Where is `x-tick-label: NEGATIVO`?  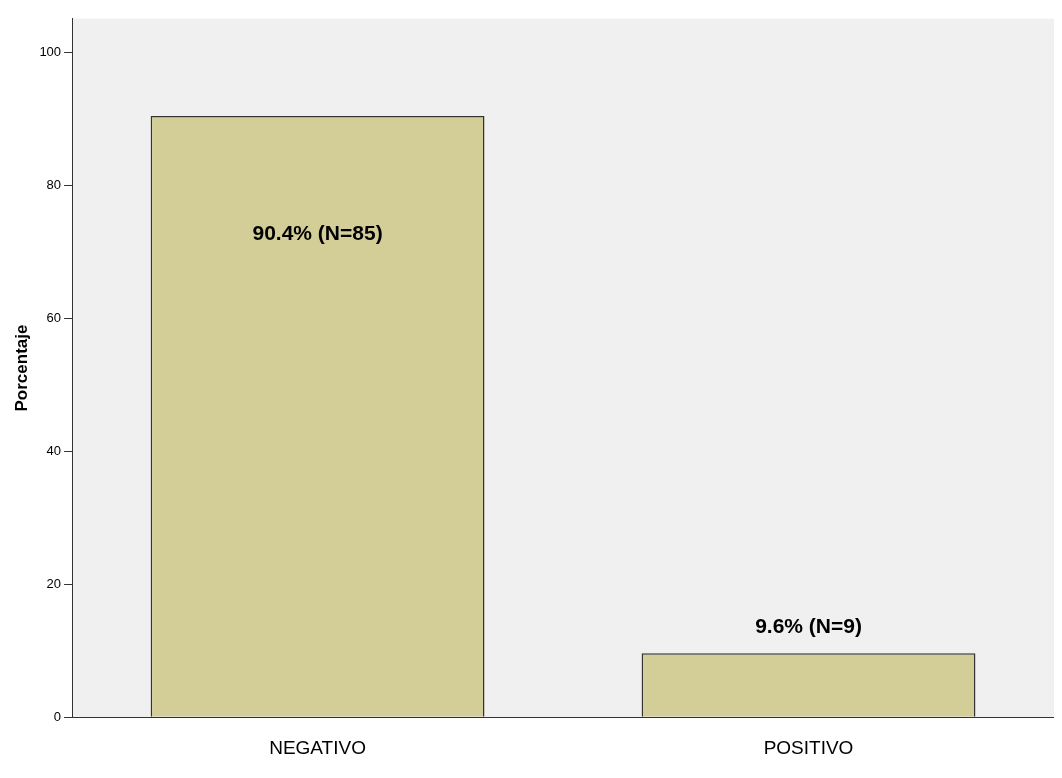
x-tick-label: NEGATIVO is located at coordinates (317, 747).